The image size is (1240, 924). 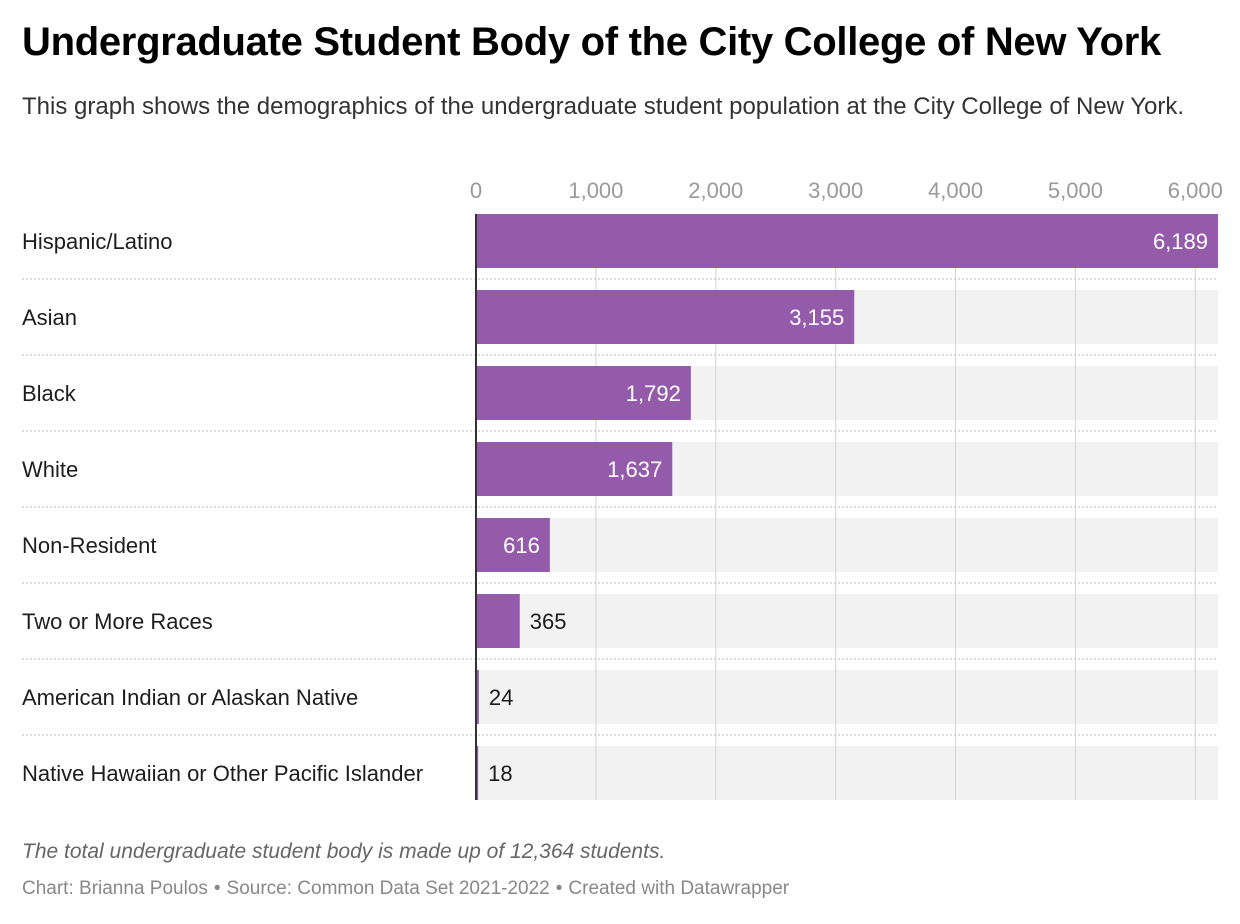 What do you see at coordinates (679, 888) in the screenshot?
I see `created-with-credit: Created with Datawrapper` at bounding box center [679, 888].